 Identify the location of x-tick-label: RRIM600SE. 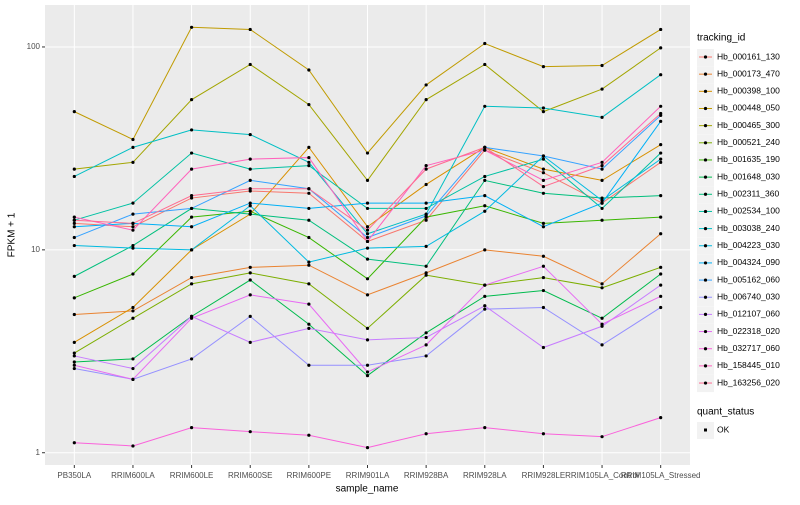
(250, 475).